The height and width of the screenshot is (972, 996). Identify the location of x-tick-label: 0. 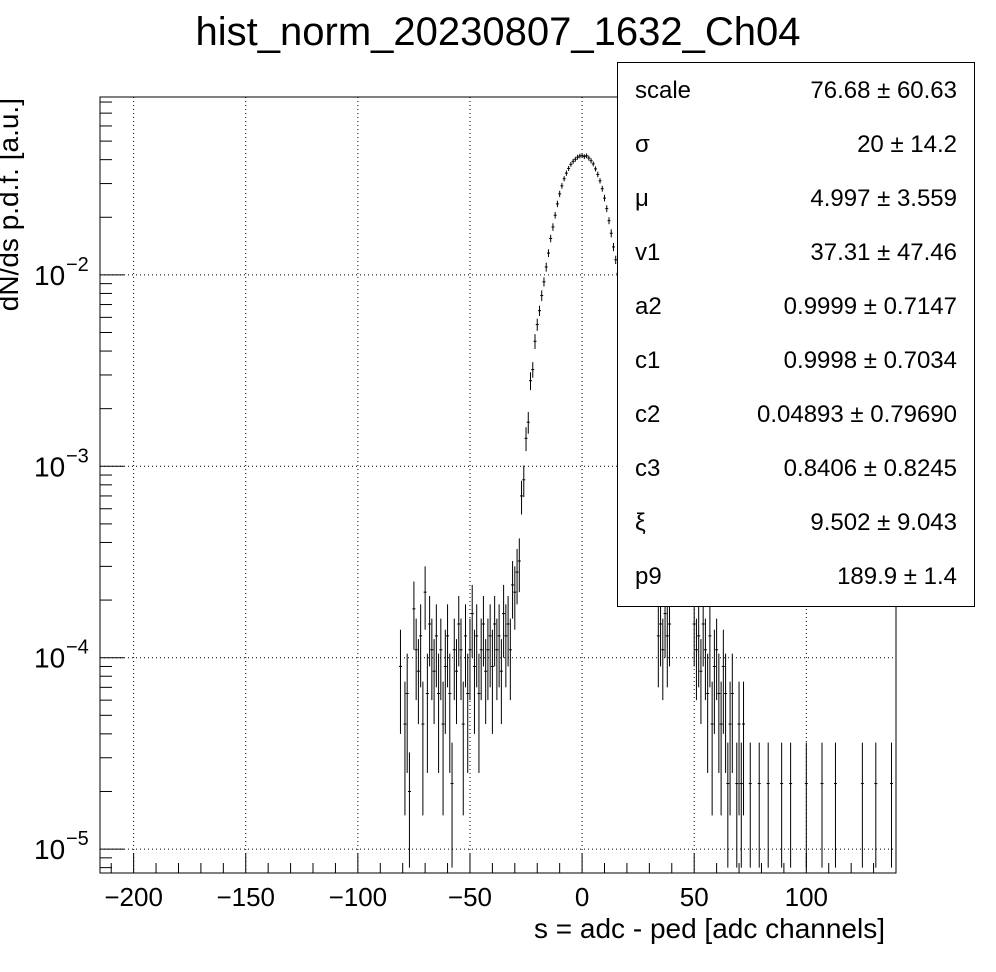
(582, 897).